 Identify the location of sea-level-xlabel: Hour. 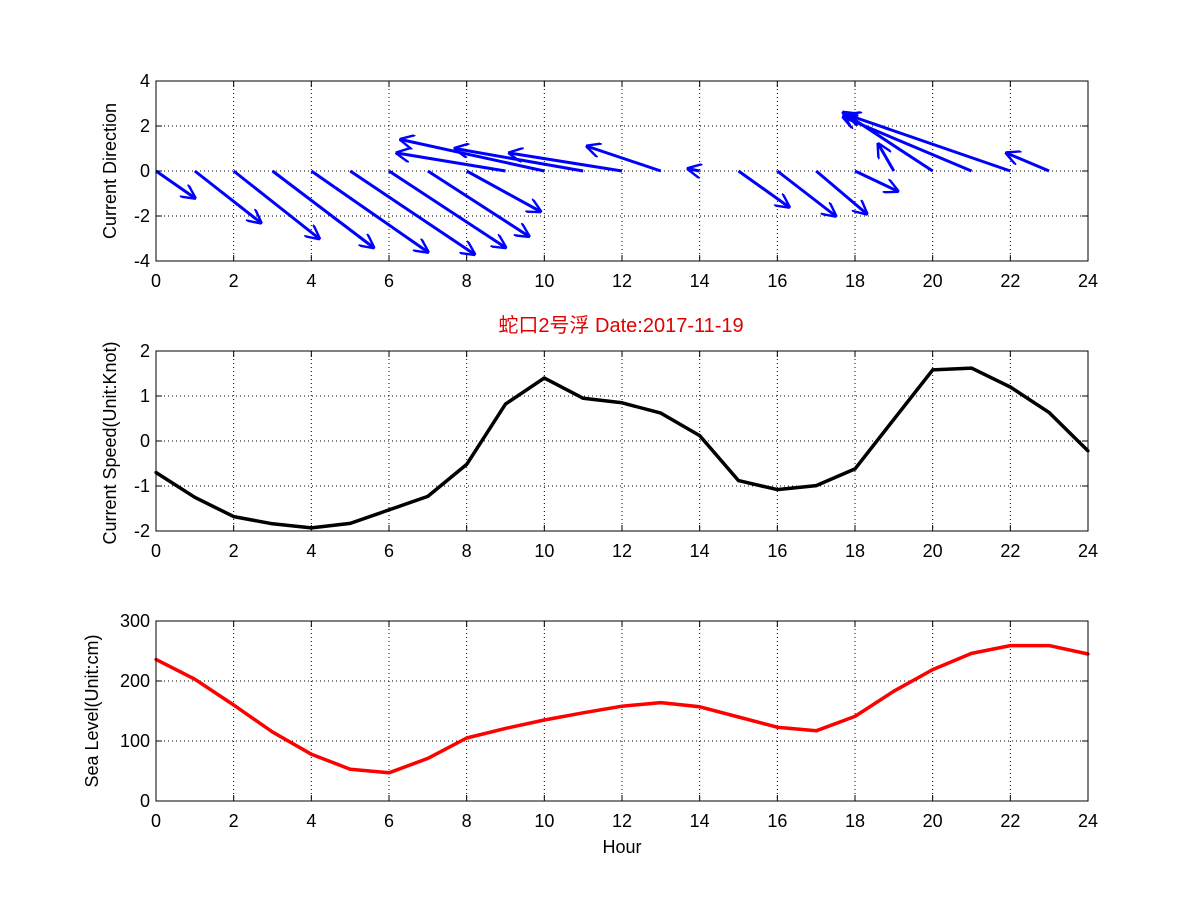
(621, 847).